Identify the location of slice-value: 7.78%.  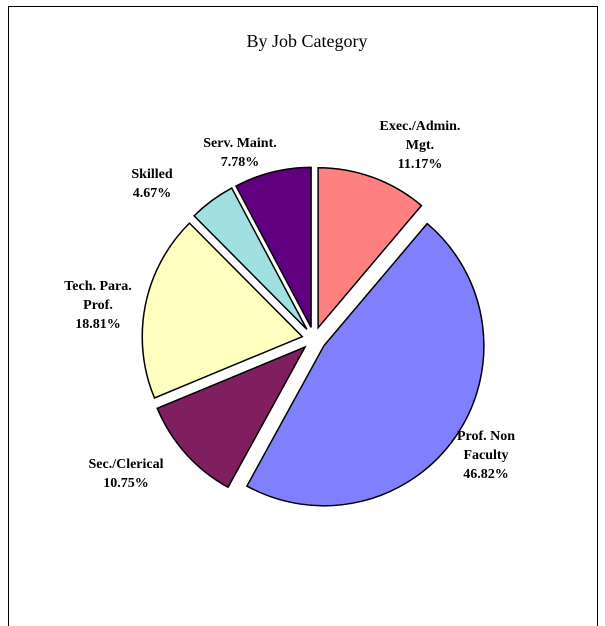
(240, 162).